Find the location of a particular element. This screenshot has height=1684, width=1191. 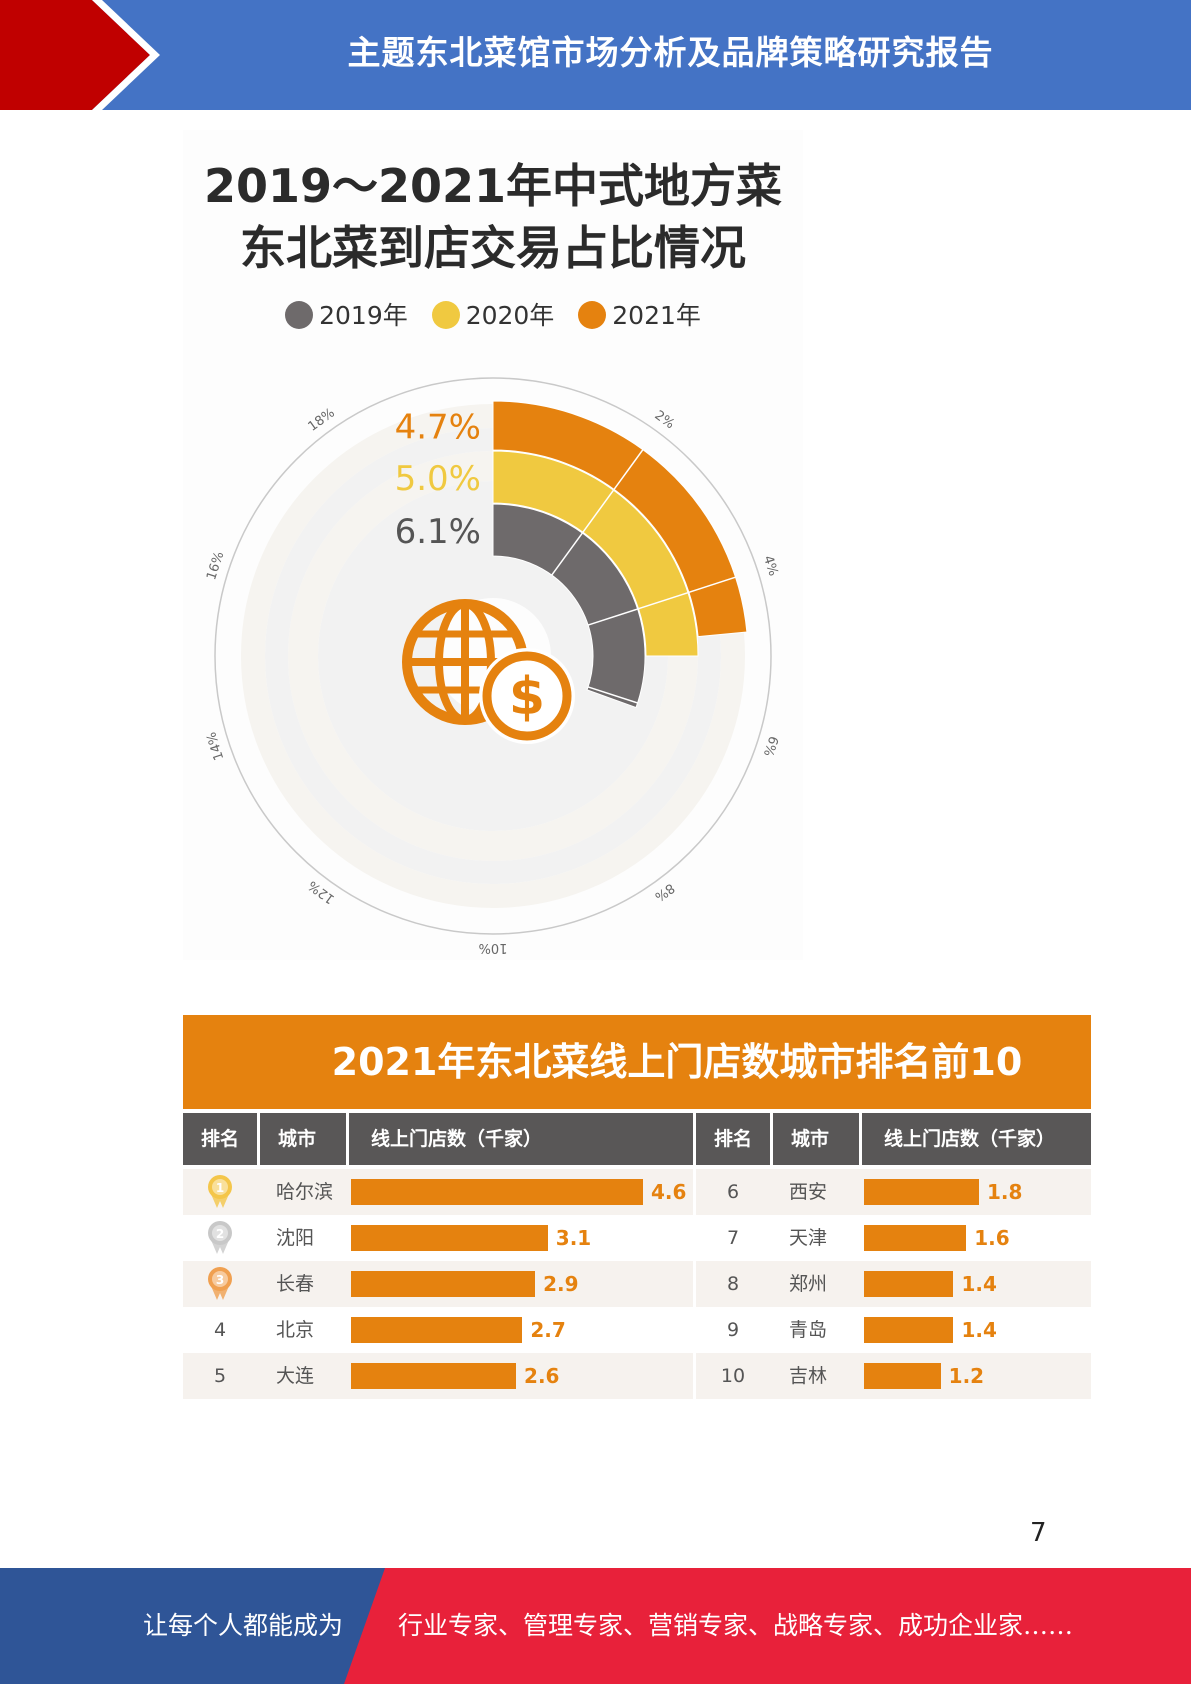

city-name: 青岛 is located at coordinates (808, 1330).